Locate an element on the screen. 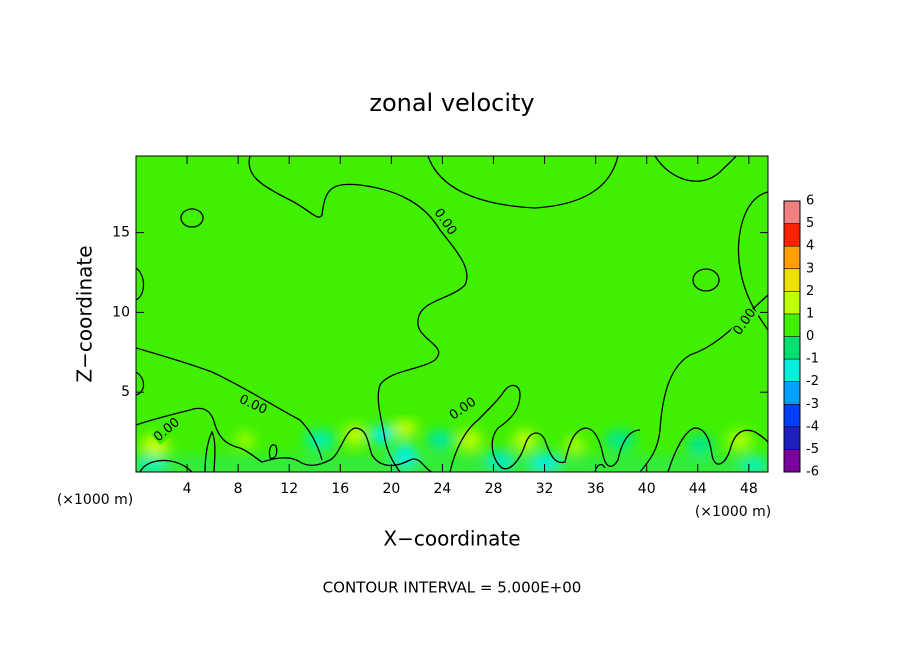 The height and width of the screenshot is (654, 904). y-tick-label: 15 is located at coordinates (121, 233).